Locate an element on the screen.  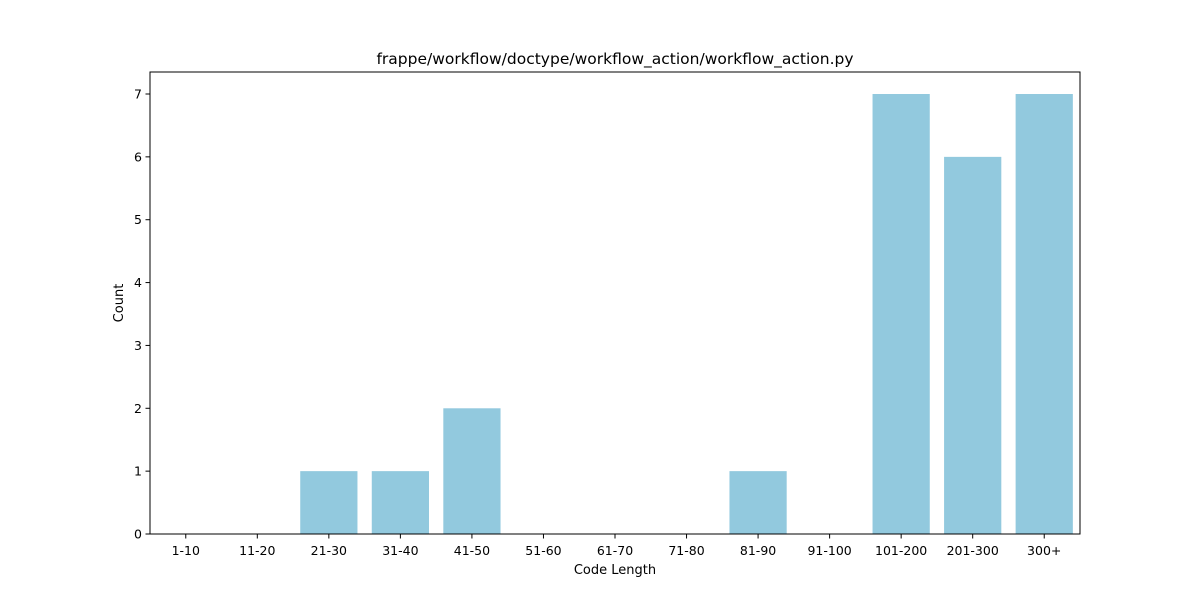
y-axis: 0 1 2 3 4 5 6 7 is located at coordinates (142, 314).